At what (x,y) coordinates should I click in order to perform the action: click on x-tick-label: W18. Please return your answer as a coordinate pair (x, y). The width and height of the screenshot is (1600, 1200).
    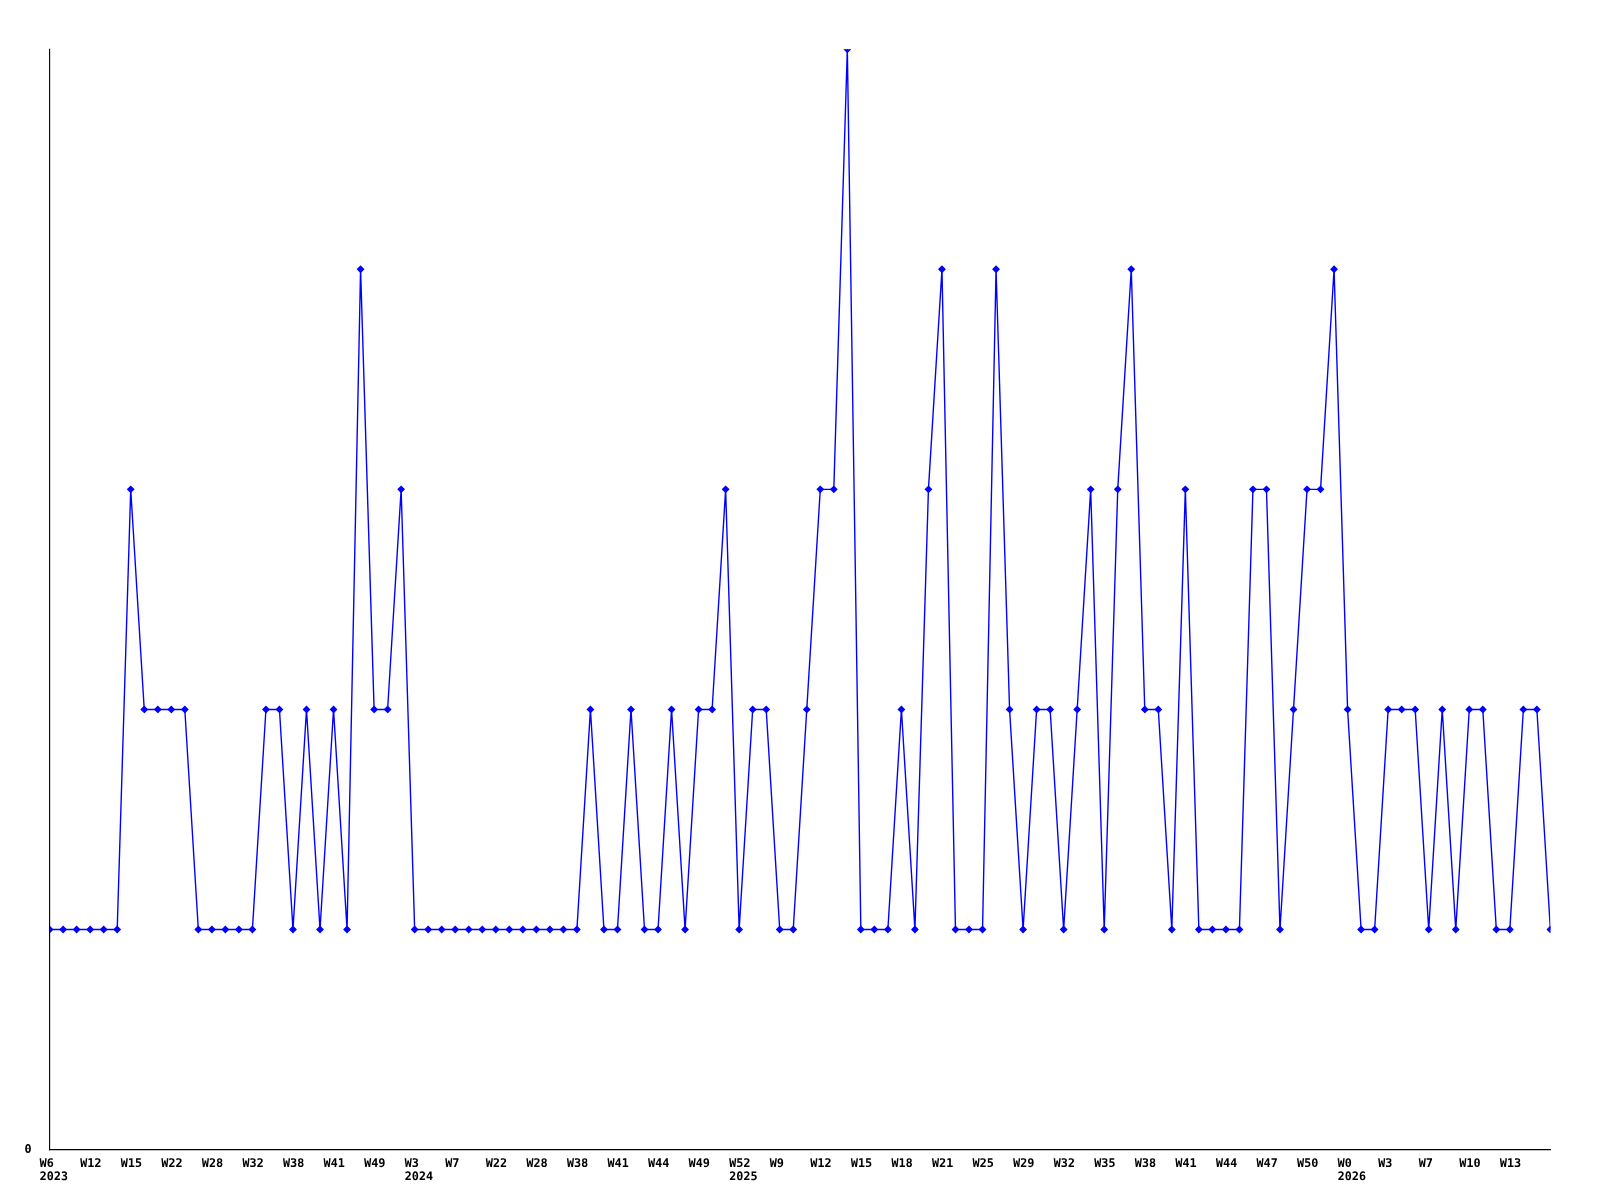
    Looking at the image, I should click on (901, 1163).